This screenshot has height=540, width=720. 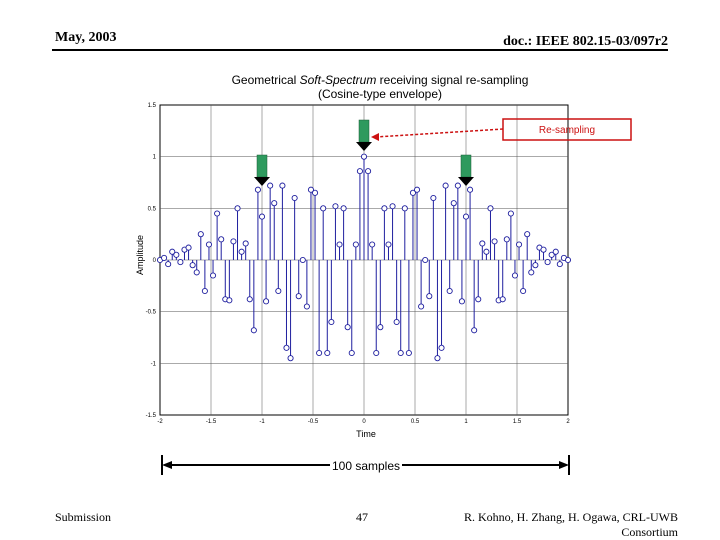 What do you see at coordinates (366, 466) in the screenshot?
I see `span-label: 100 samples` at bounding box center [366, 466].